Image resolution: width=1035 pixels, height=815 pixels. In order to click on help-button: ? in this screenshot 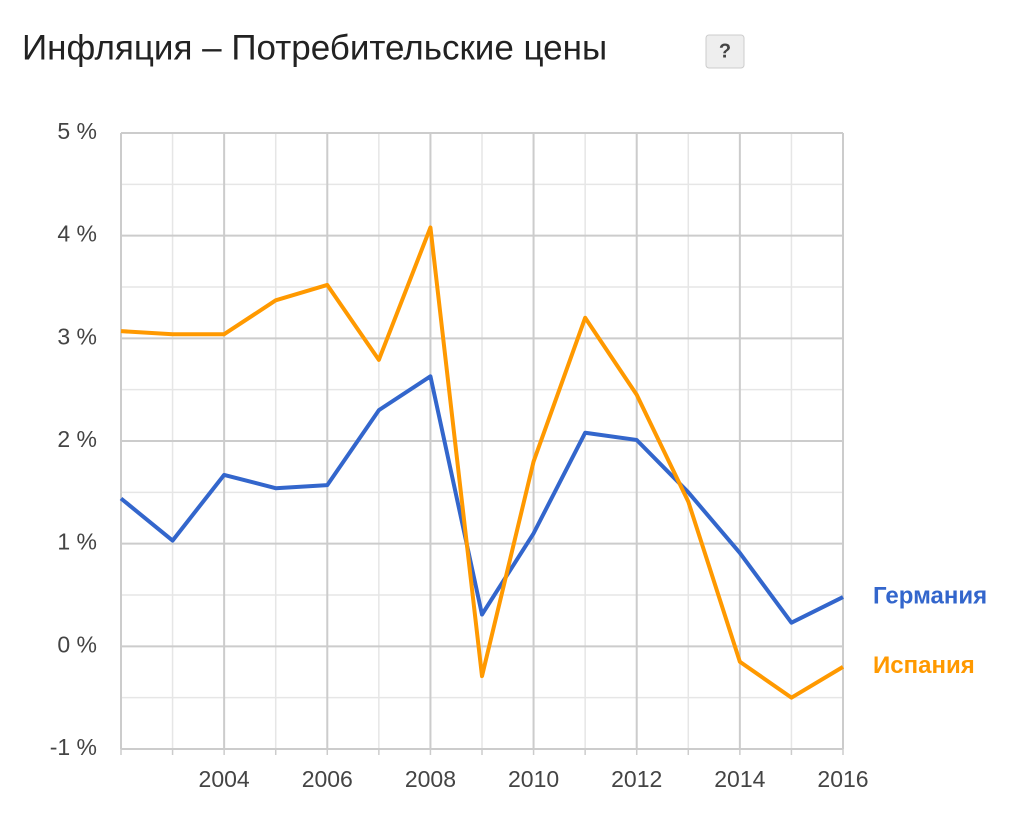, I will do `click(725, 51)`.